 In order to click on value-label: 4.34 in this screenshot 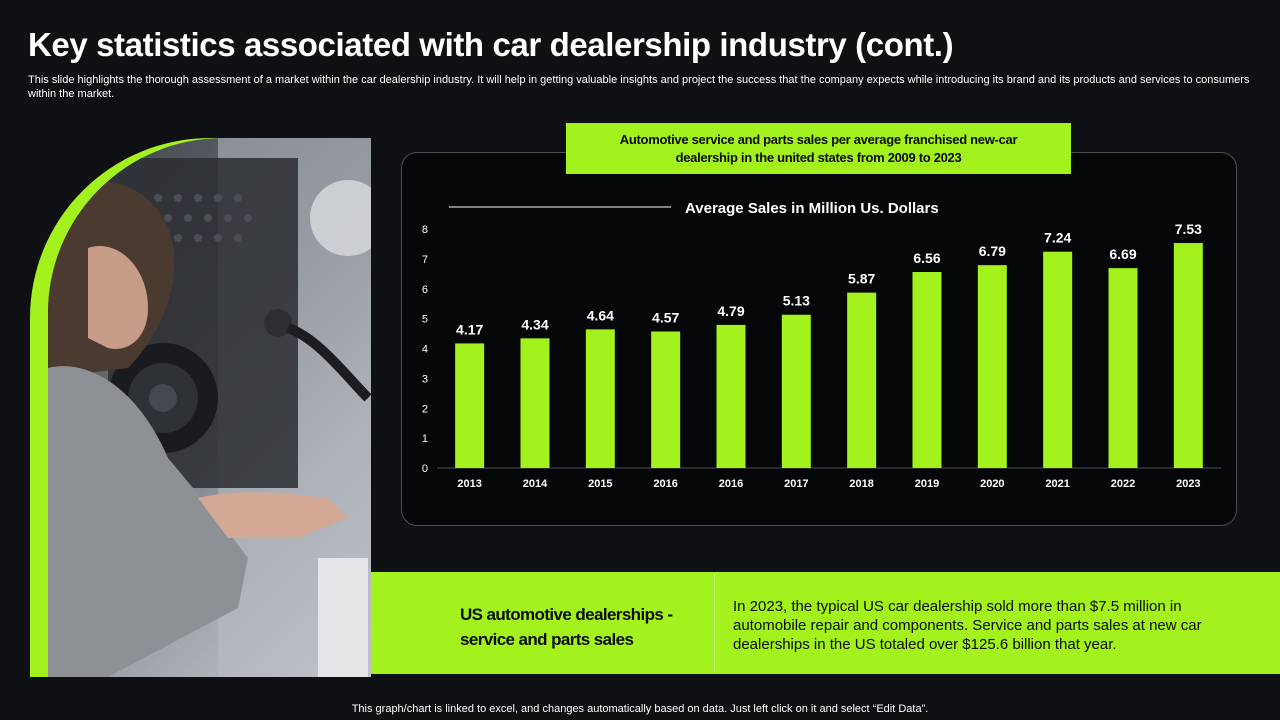, I will do `click(534, 324)`.